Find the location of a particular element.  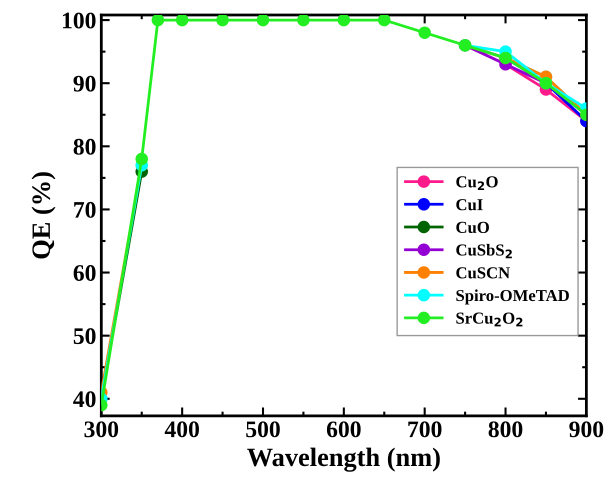

x-tick-label: 800 is located at coordinates (505, 429).